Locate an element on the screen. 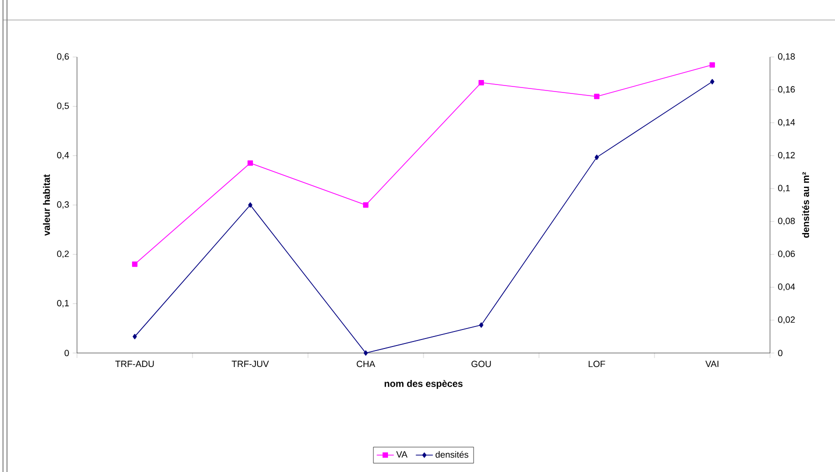  x-tick-label: TRF-ADU is located at coordinates (134, 364).